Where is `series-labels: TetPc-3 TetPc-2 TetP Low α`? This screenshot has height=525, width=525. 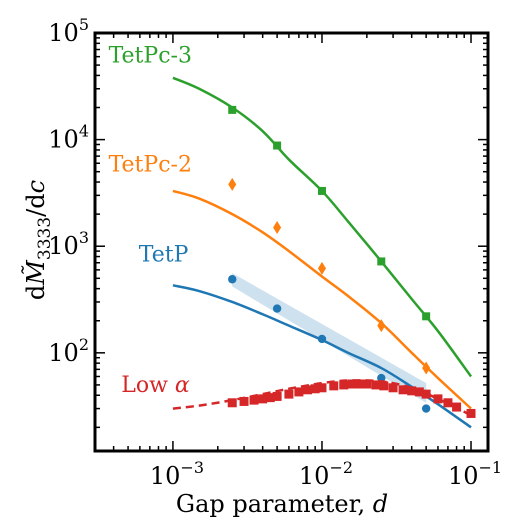 series-labels: TetPc-3 TetPc-2 TetP Low α is located at coordinates (150, 220).